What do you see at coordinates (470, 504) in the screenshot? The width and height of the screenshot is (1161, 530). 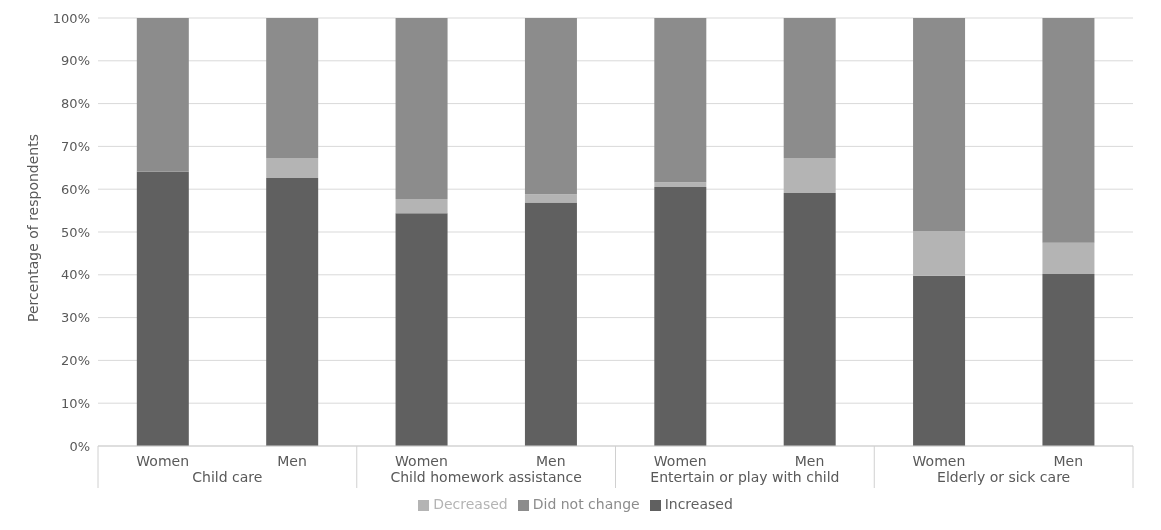 I see `legend-label: Decreased` at bounding box center [470, 504].